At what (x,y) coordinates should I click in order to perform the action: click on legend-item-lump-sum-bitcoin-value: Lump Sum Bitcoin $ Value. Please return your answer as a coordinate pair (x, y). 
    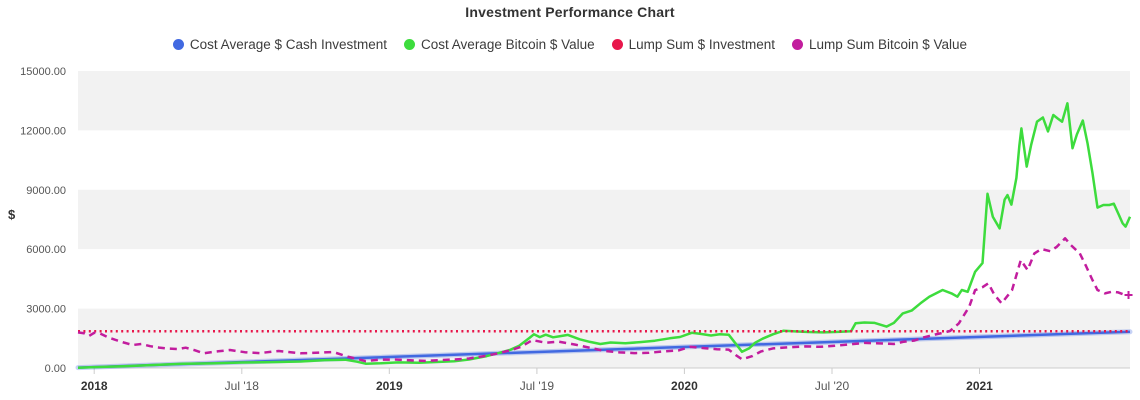
    Looking at the image, I should click on (879, 44).